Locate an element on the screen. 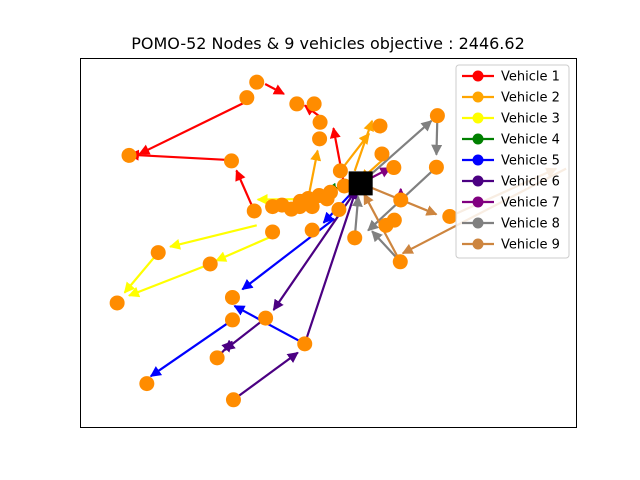  legend-label: Vehicle 1 is located at coordinates (530, 77).